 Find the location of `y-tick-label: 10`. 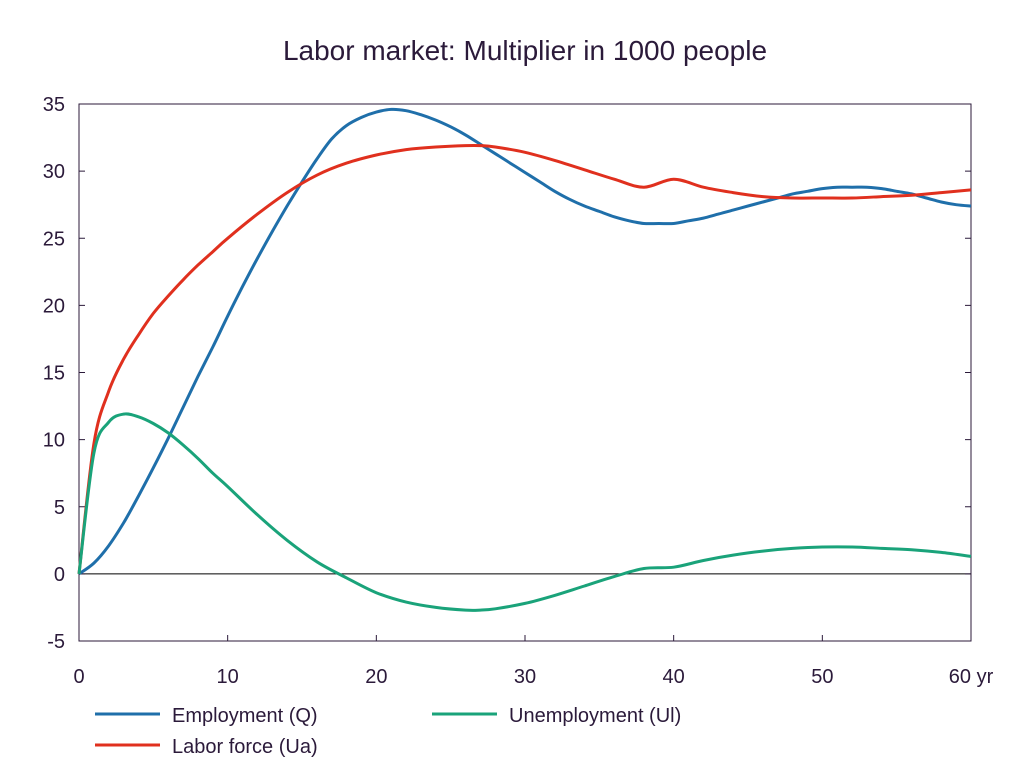

y-tick-label: 10 is located at coordinates (54, 441).